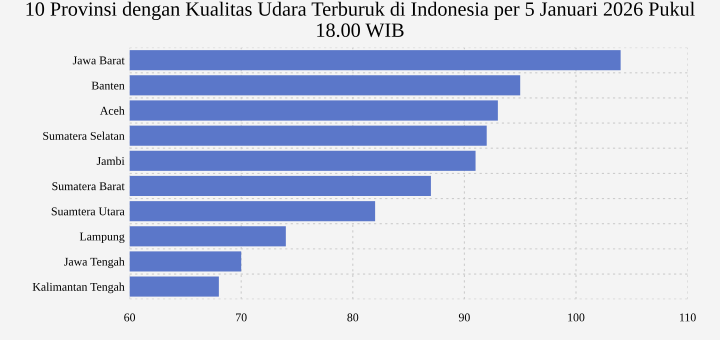 Image resolution: width=720 pixels, height=340 pixels. What do you see at coordinates (112, 110) in the screenshot?
I see `y-tick-label: Aceh` at bounding box center [112, 110].